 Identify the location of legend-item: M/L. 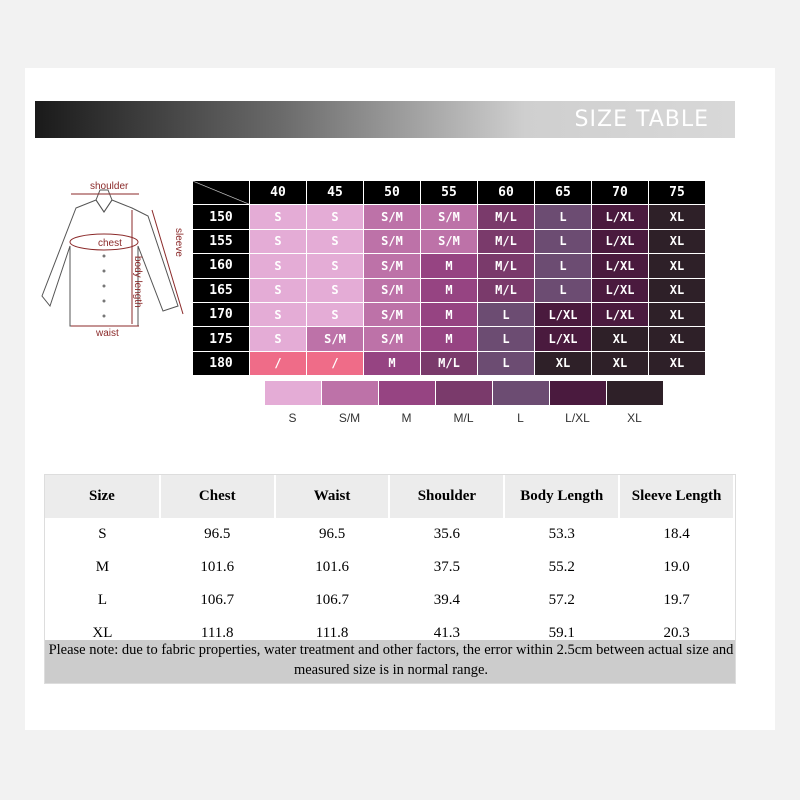
(463, 403).